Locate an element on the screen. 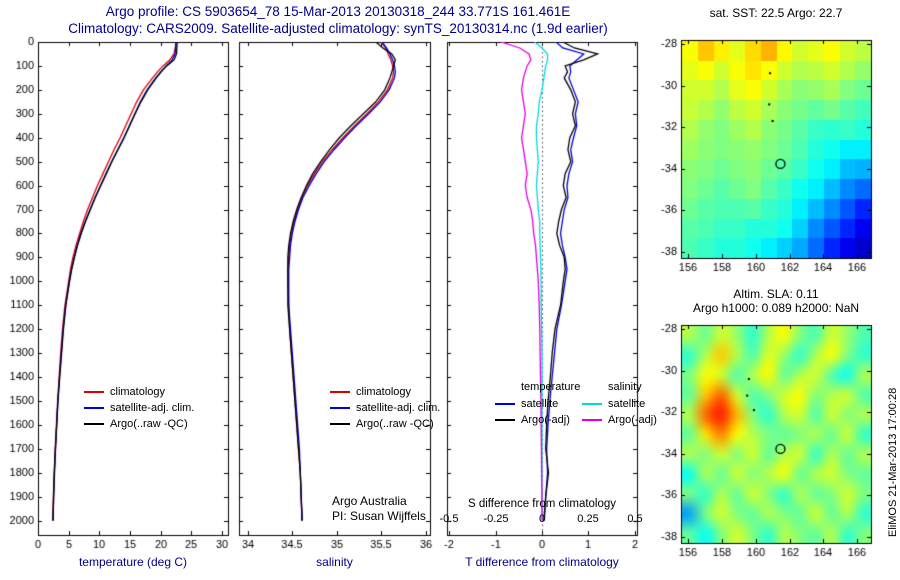  sdiff-tick: -0.5 is located at coordinates (449, 519).